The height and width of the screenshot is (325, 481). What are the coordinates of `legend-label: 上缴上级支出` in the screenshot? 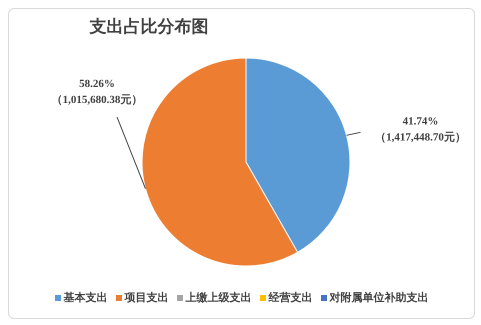 It's located at (218, 297).